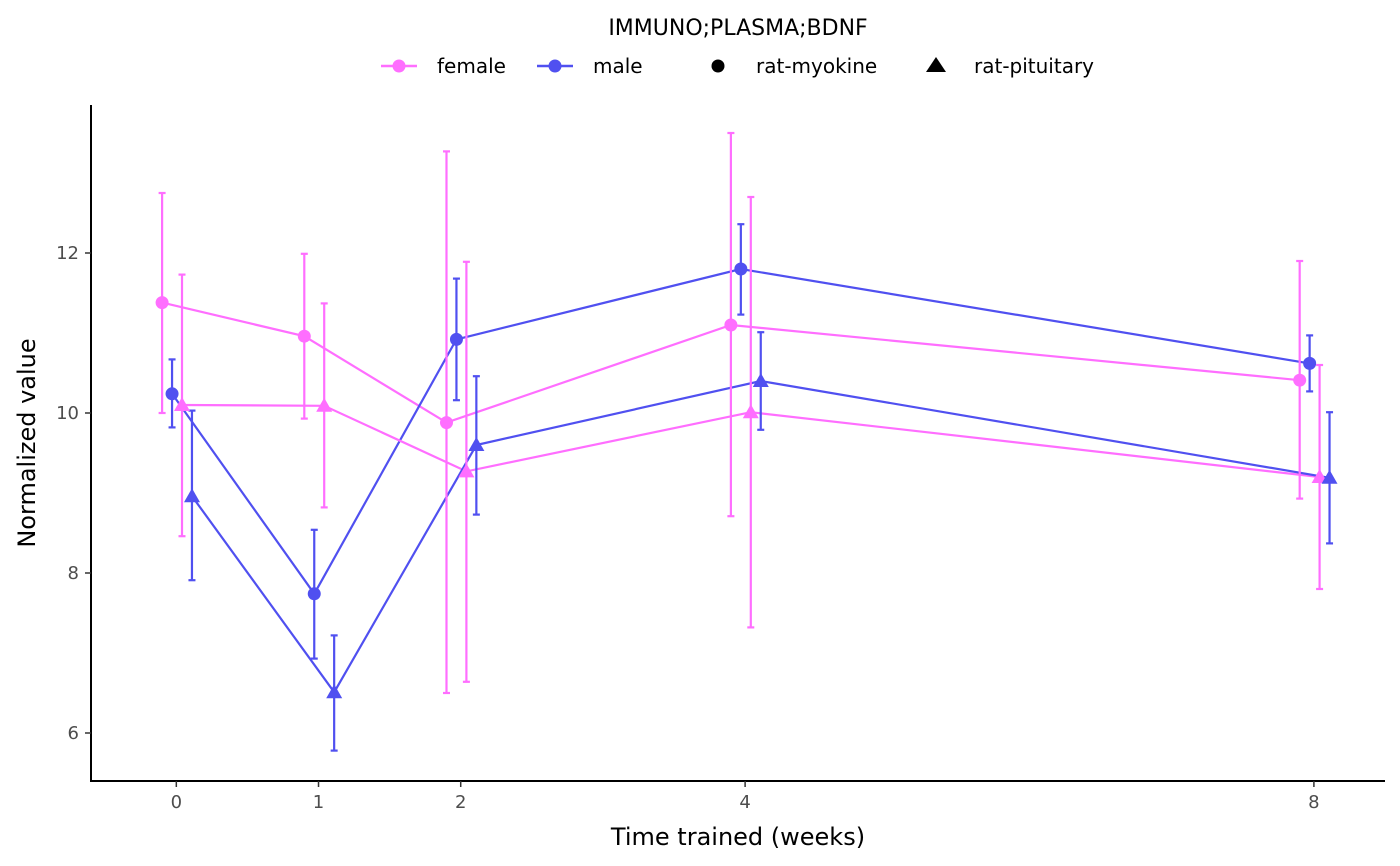 The image size is (1400, 866). What do you see at coordinates (1034, 66) in the screenshot?
I see `legend-label-rat-pituitary: rat-pituitary` at bounding box center [1034, 66].